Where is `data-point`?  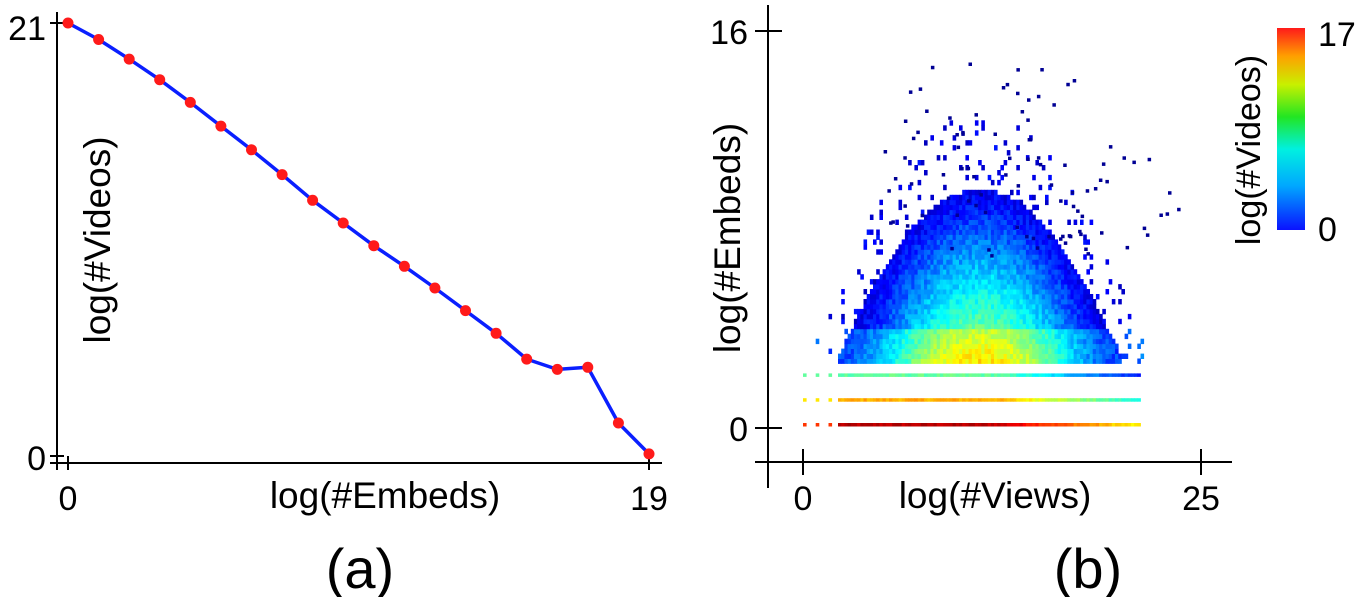 data-point is located at coordinates (527, 359).